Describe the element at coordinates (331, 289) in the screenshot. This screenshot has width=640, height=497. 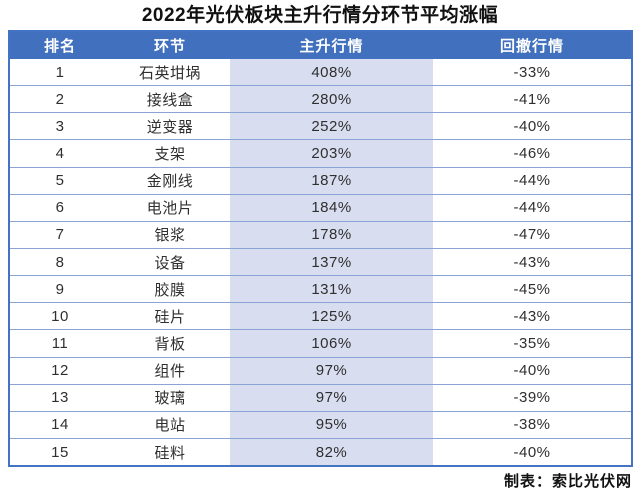
I see `main-rally-cell: 131%` at that location.